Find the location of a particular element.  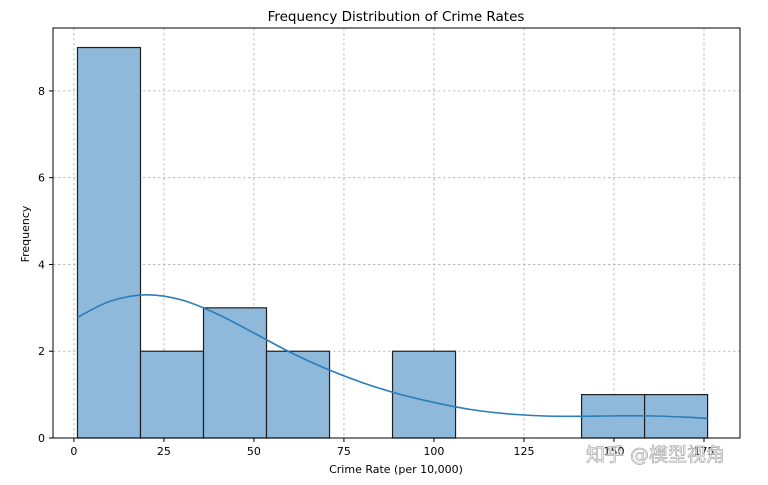

y-tick-label: 0 is located at coordinates (41, 438).